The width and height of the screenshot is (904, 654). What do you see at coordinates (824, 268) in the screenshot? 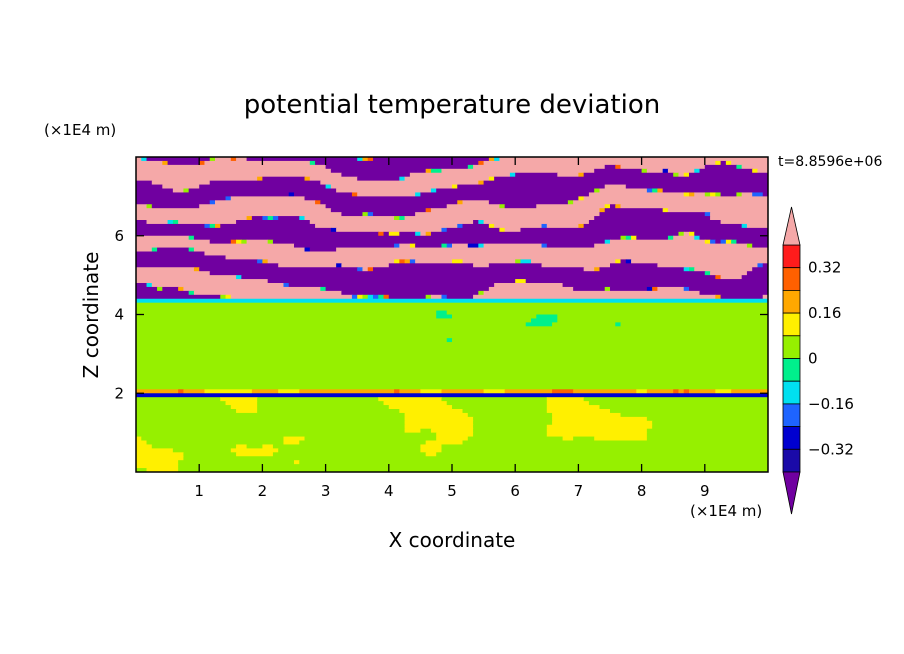
I see `colorbar-tick-label: 0.32` at bounding box center [824, 268].